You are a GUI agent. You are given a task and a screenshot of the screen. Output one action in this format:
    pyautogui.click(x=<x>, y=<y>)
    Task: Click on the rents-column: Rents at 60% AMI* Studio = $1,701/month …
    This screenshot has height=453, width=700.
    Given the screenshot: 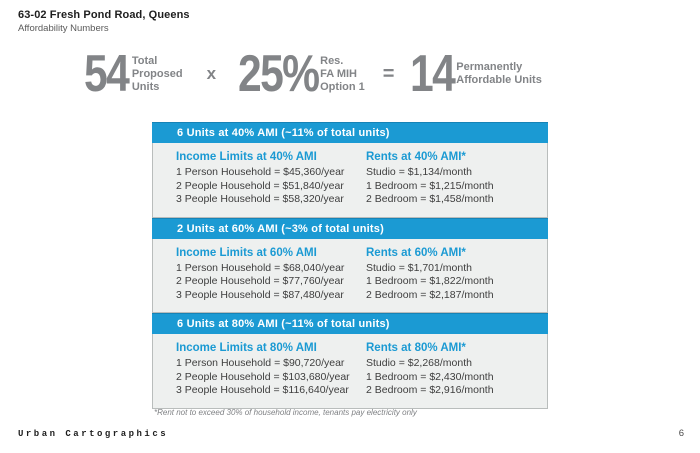 What is the action you would take?
    pyautogui.click(x=452, y=275)
    